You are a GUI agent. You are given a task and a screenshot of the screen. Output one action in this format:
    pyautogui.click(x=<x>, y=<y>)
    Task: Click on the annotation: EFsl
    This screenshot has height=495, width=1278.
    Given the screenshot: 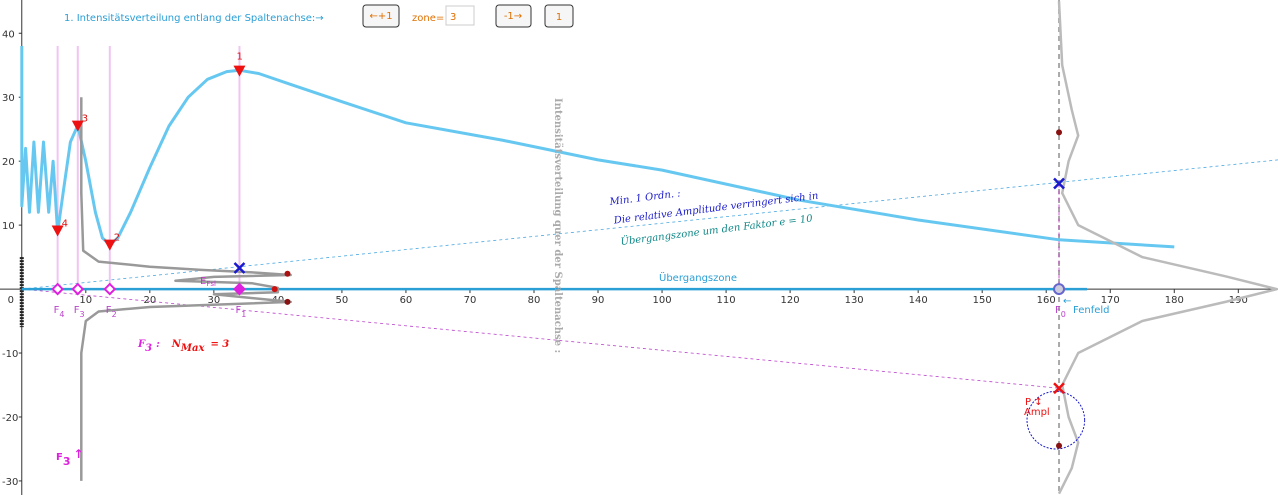 What is the action you would take?
    pyautogui.click(x=208, y=282)
    